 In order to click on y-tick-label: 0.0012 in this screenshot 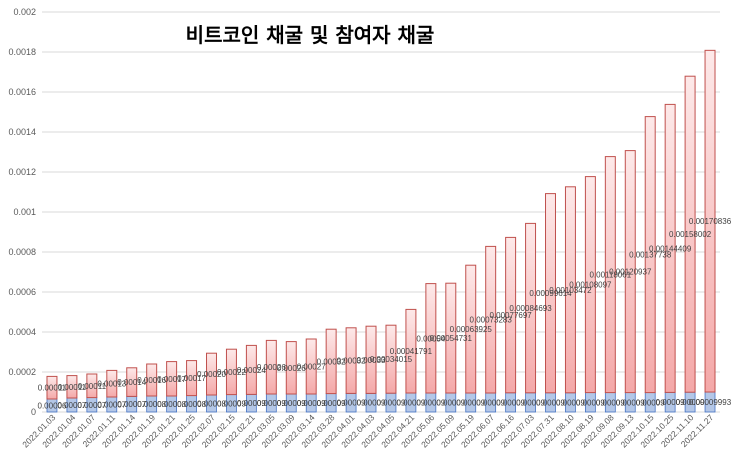, I will do `click(22, 172)`.